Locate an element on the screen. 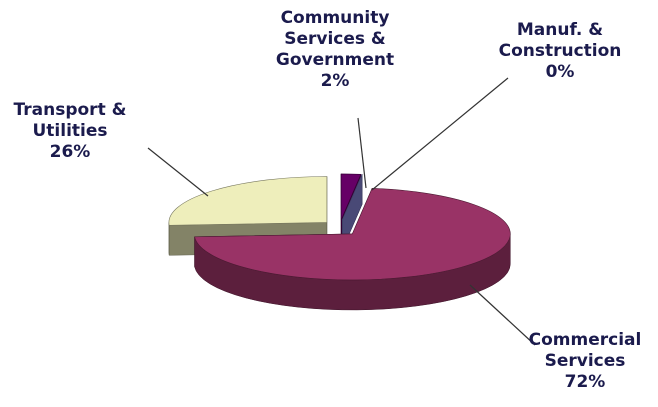 Image resolution: width=658 pixels, height=407 pixels. value-label: 2% is located at coordinates (335, 81).